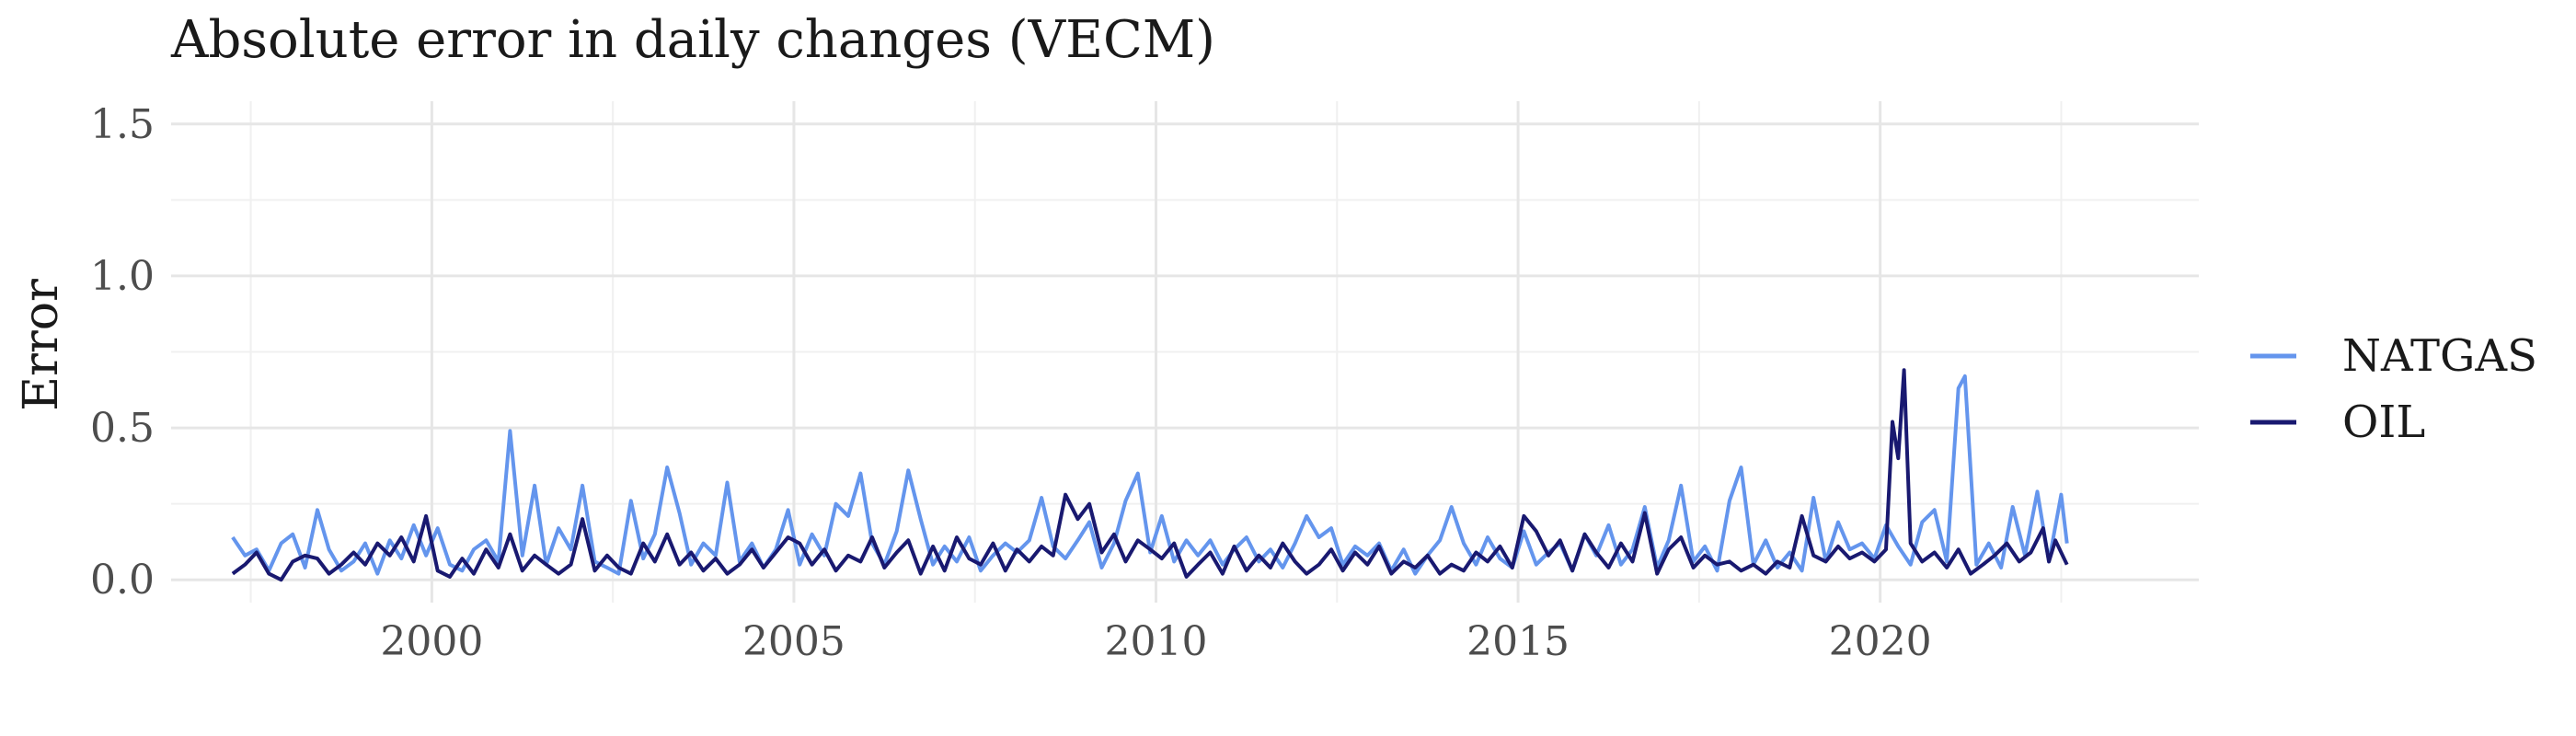  Describe the element at coordinates (122, 352) in the screenshot. I see `y-axis-tick-labels: 0.0 0.5 1.0 1.5` at that location.